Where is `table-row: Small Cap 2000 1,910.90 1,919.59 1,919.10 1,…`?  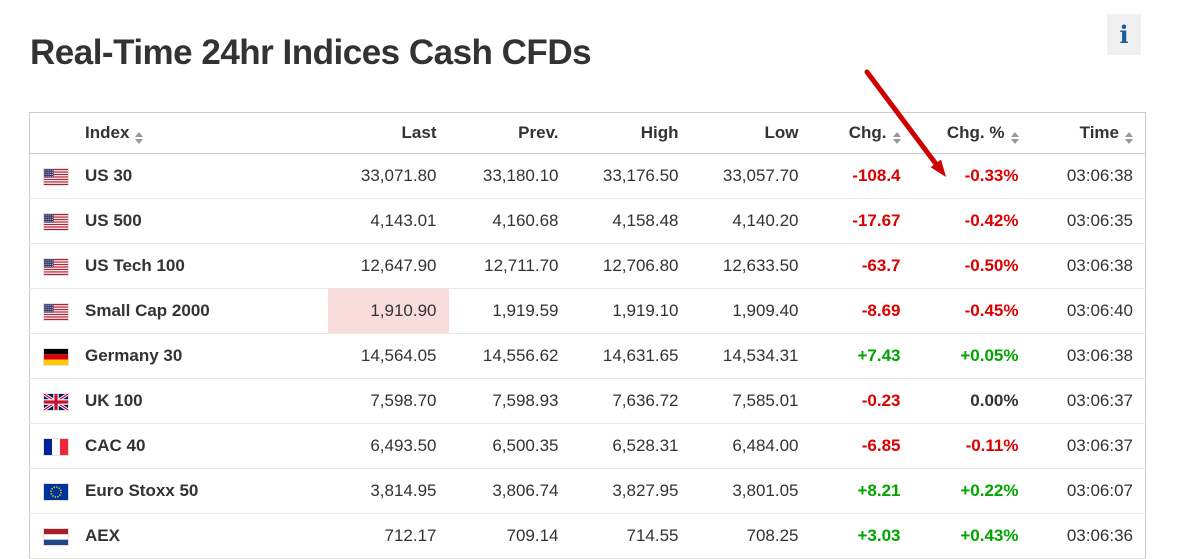
table-row: Small Cap 2000 1,910.90 1,919.59 1,919.10 1,… is located at coordinates (587, 311).